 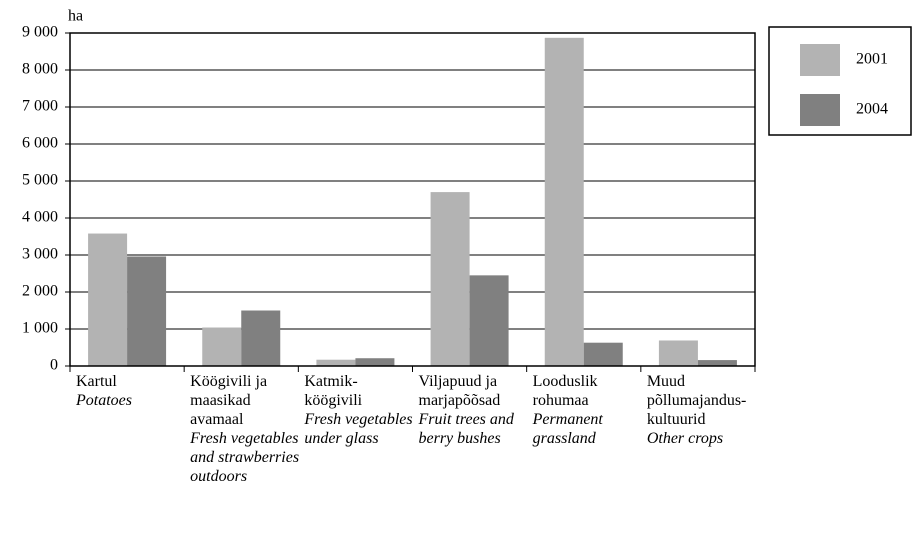 What do you see at coordinates (131, 391) in the screenshot?
I see `x-tick-label: Kartul Potatoes` at bounding box center [131, 391].